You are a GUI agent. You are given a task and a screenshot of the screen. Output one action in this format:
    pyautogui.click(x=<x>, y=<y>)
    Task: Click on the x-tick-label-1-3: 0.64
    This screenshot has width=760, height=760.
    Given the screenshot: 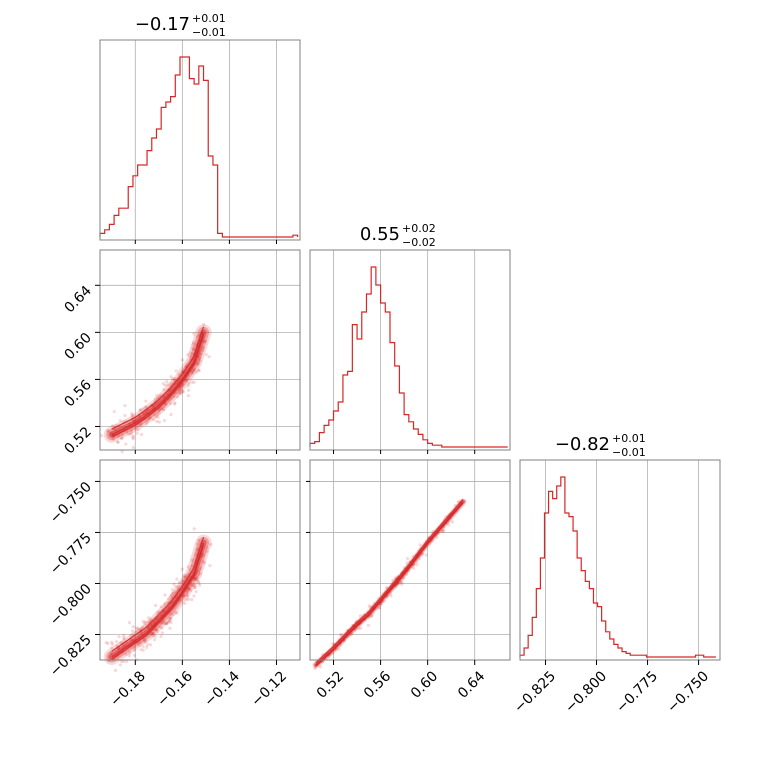 What is the action you would take?
    pyautogui.click(x=471, y=684)
    